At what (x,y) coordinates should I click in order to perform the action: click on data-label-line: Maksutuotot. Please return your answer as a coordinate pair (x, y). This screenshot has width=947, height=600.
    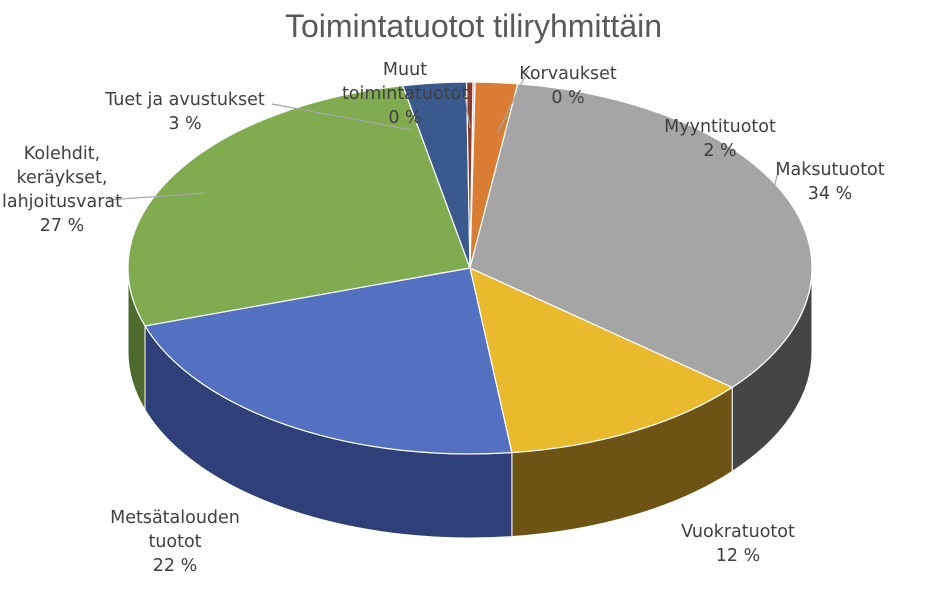
    Looking at the image, I should click on (830, 170).